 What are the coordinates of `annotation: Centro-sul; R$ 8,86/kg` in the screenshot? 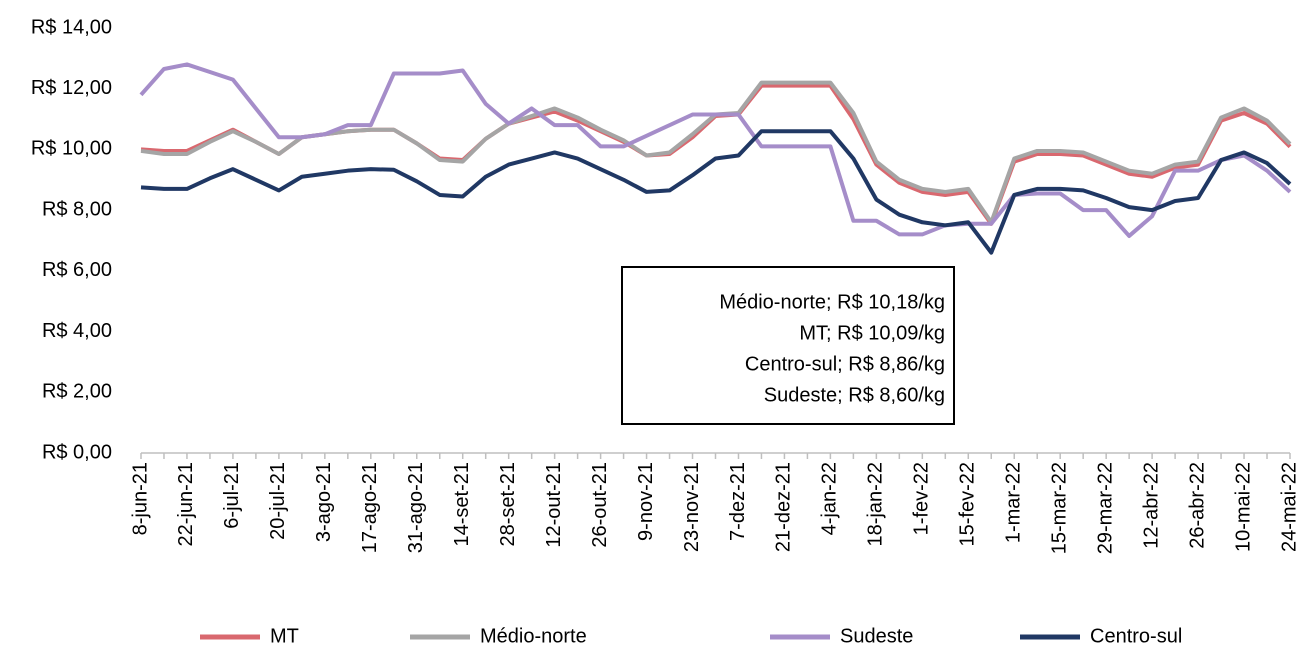 It's located at (845, 364).